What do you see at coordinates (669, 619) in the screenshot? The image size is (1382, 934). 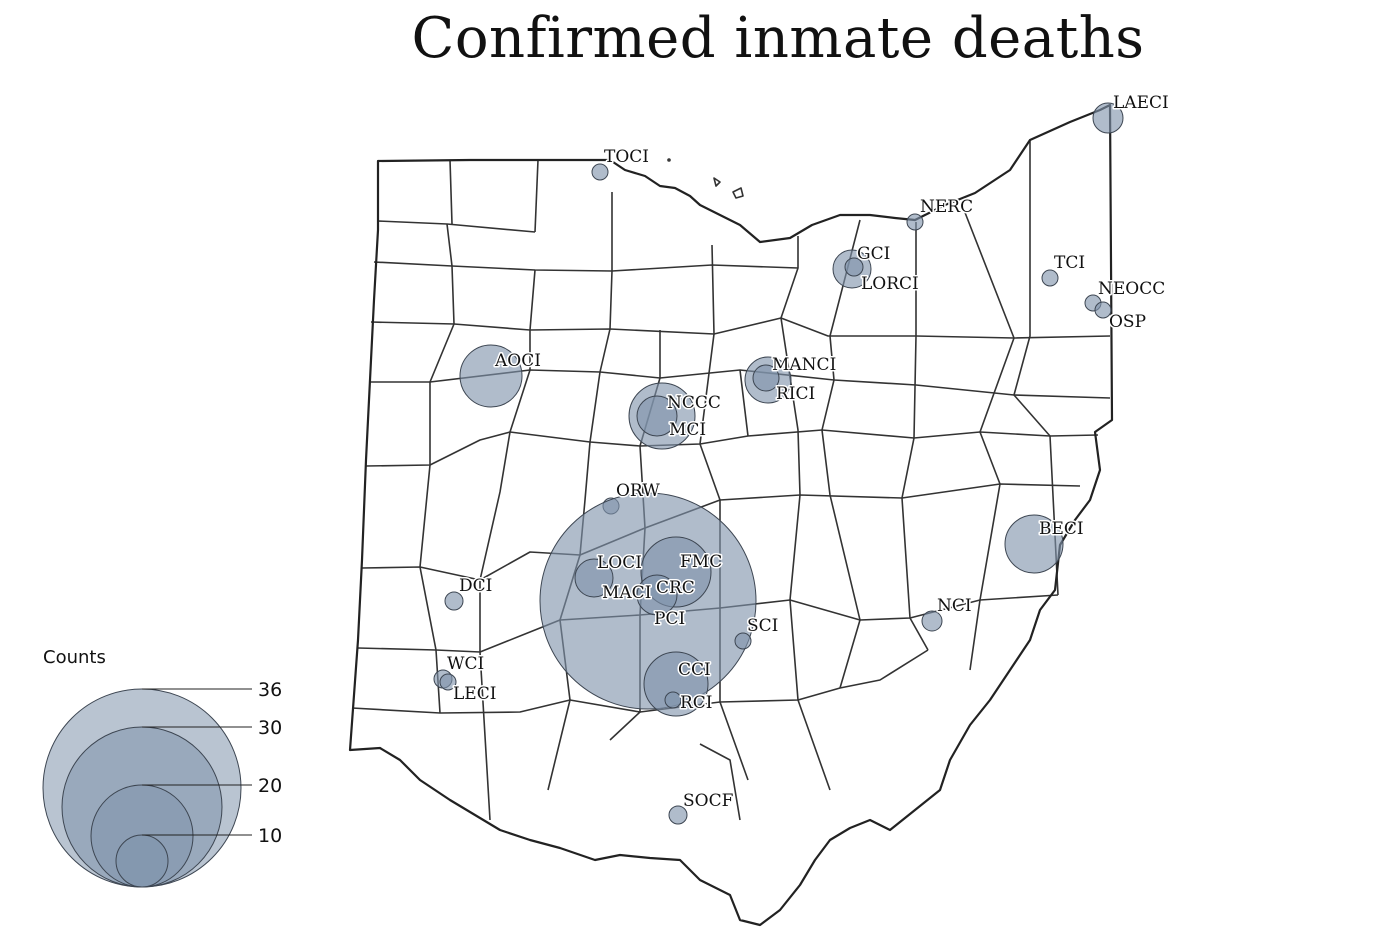 I see `prison-label: PCI` at bounding box center [669, 619].